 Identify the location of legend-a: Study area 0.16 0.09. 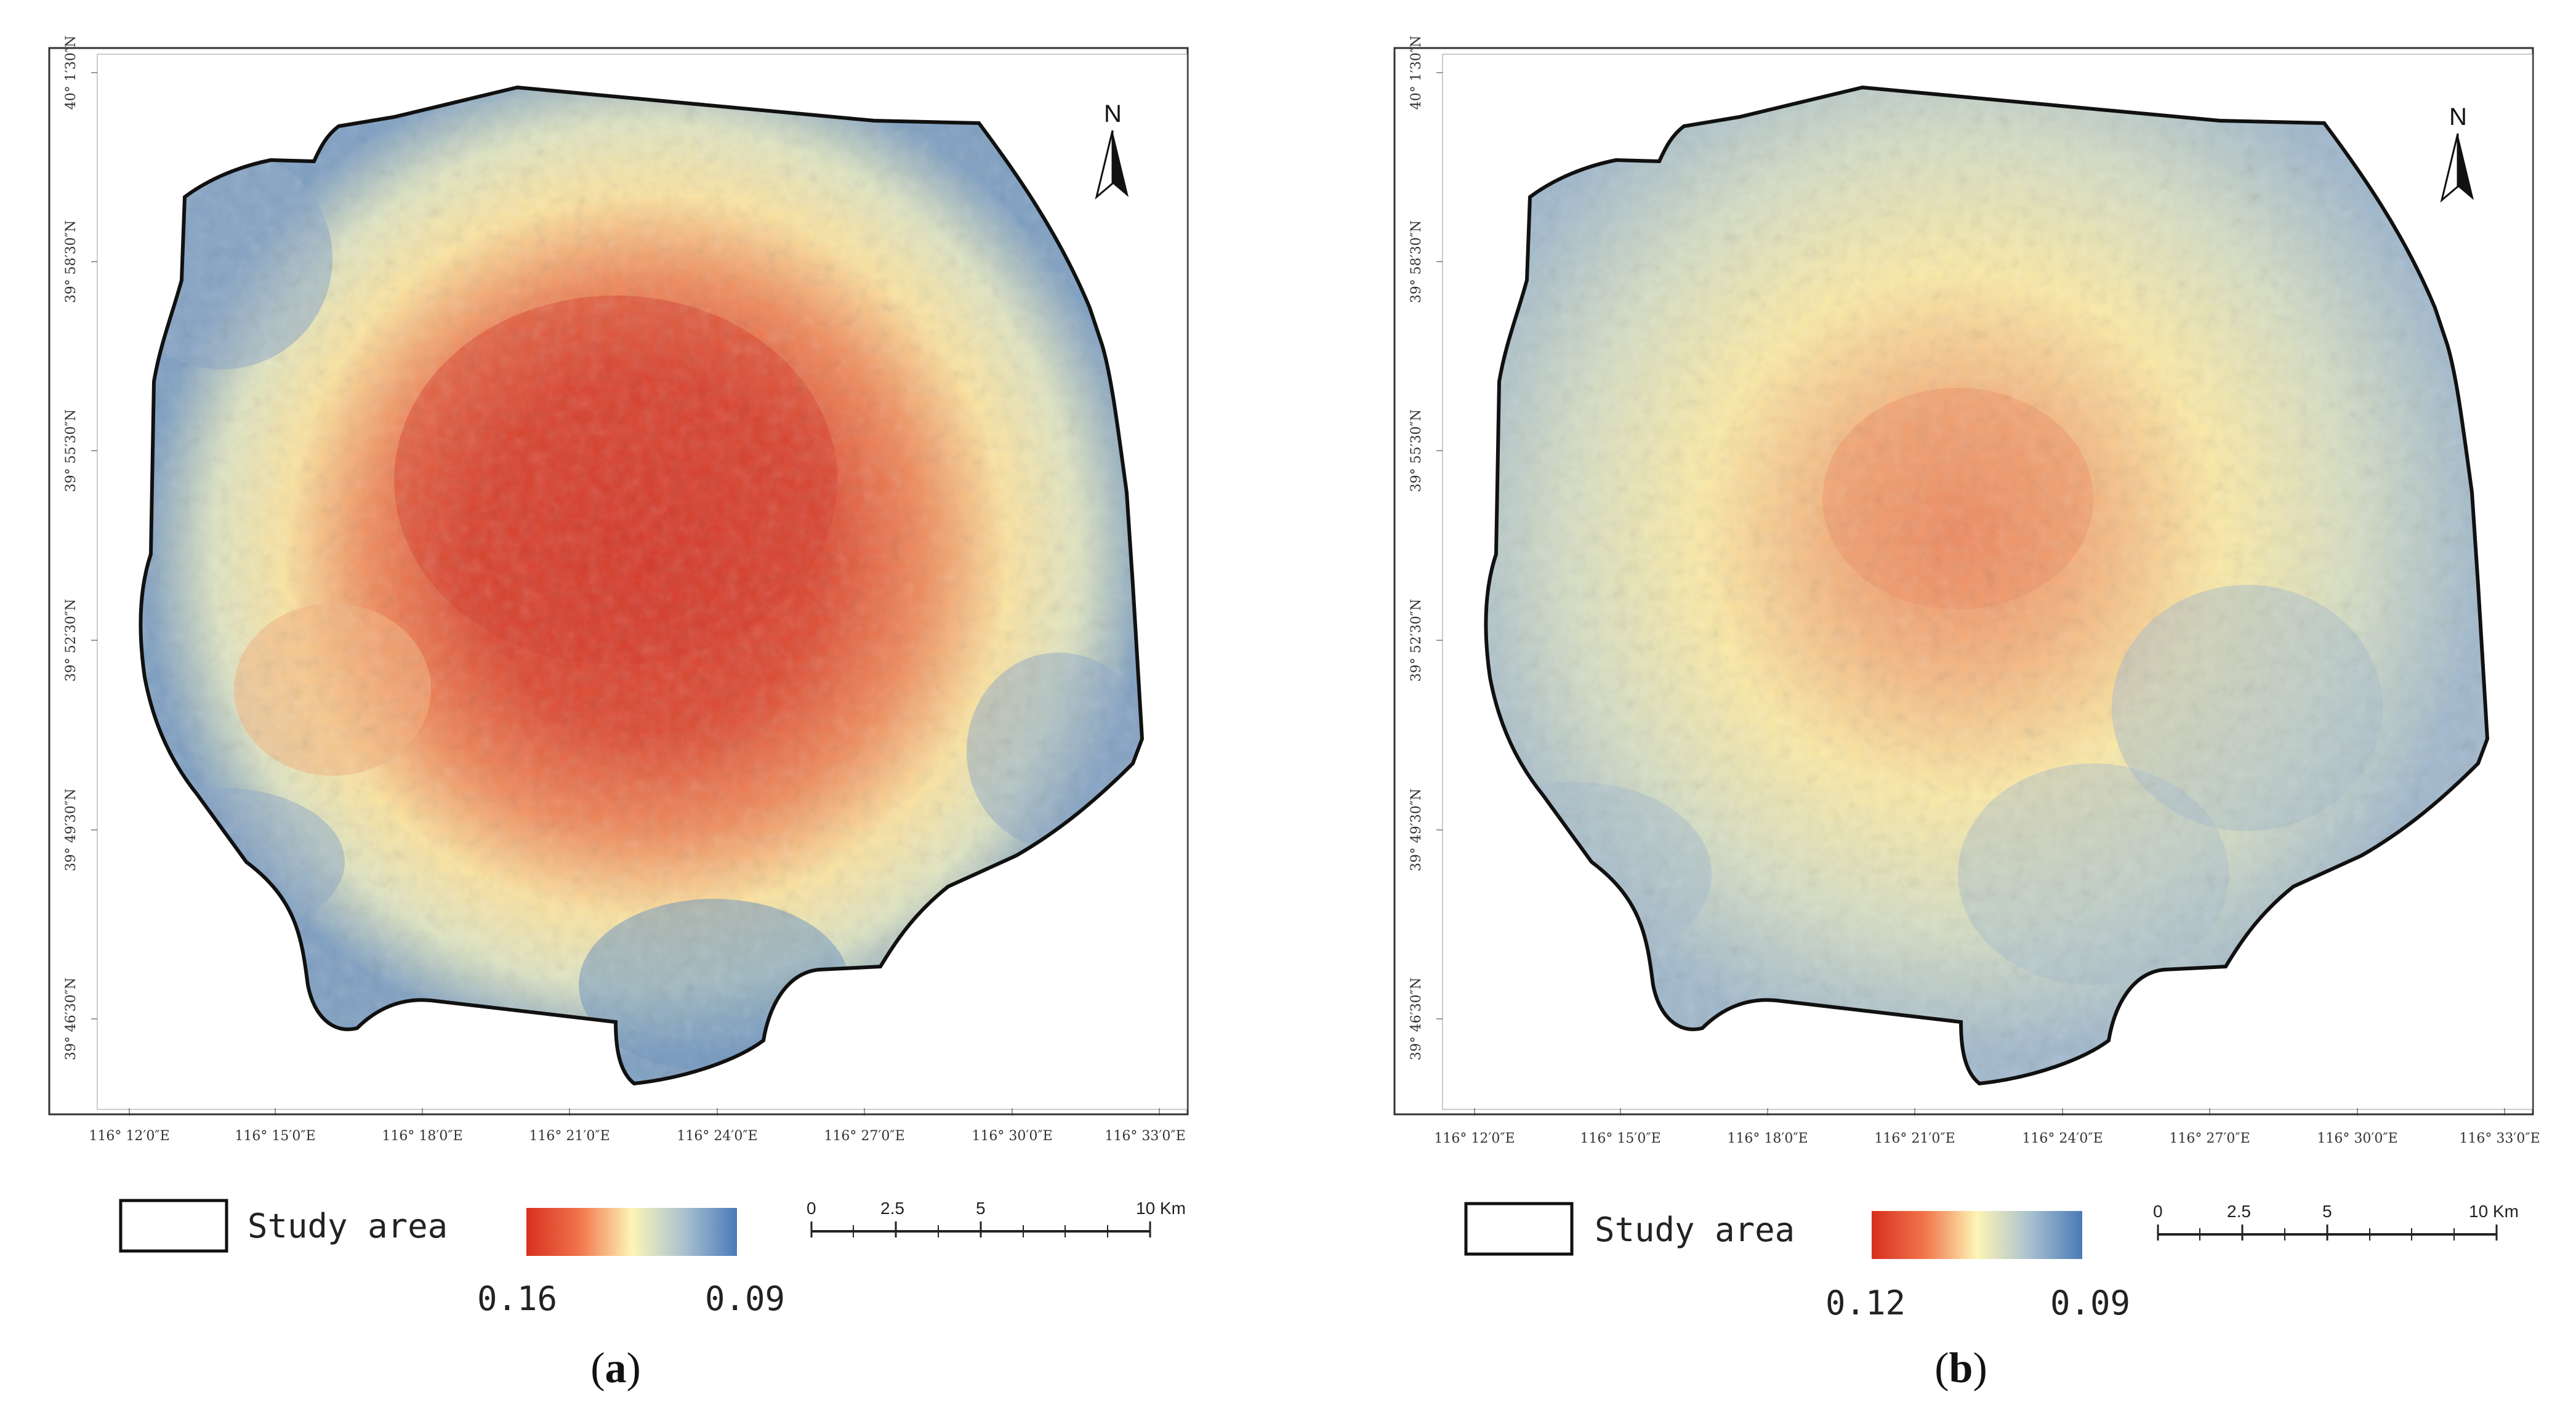
(452, 1258).